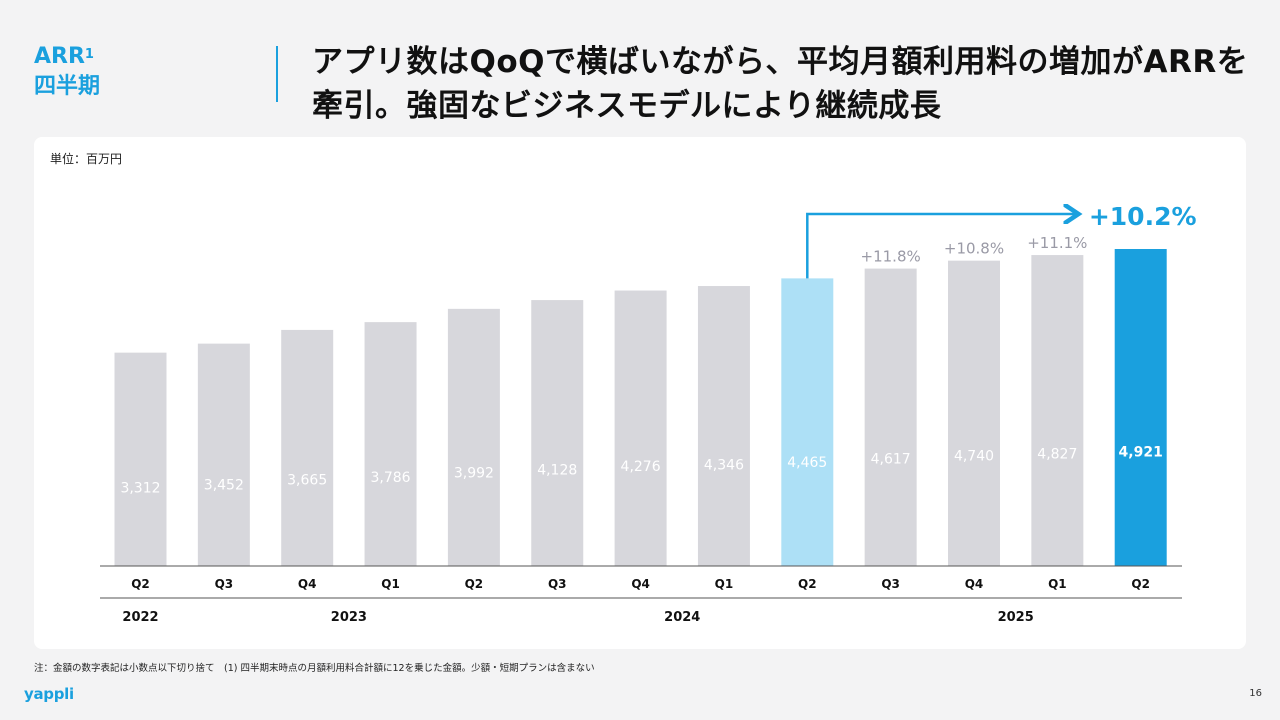  What do you see at coordinates (974, 249) in the screenshot?
I see `growth-label: +10.8%` at bounding box center [974, 249].